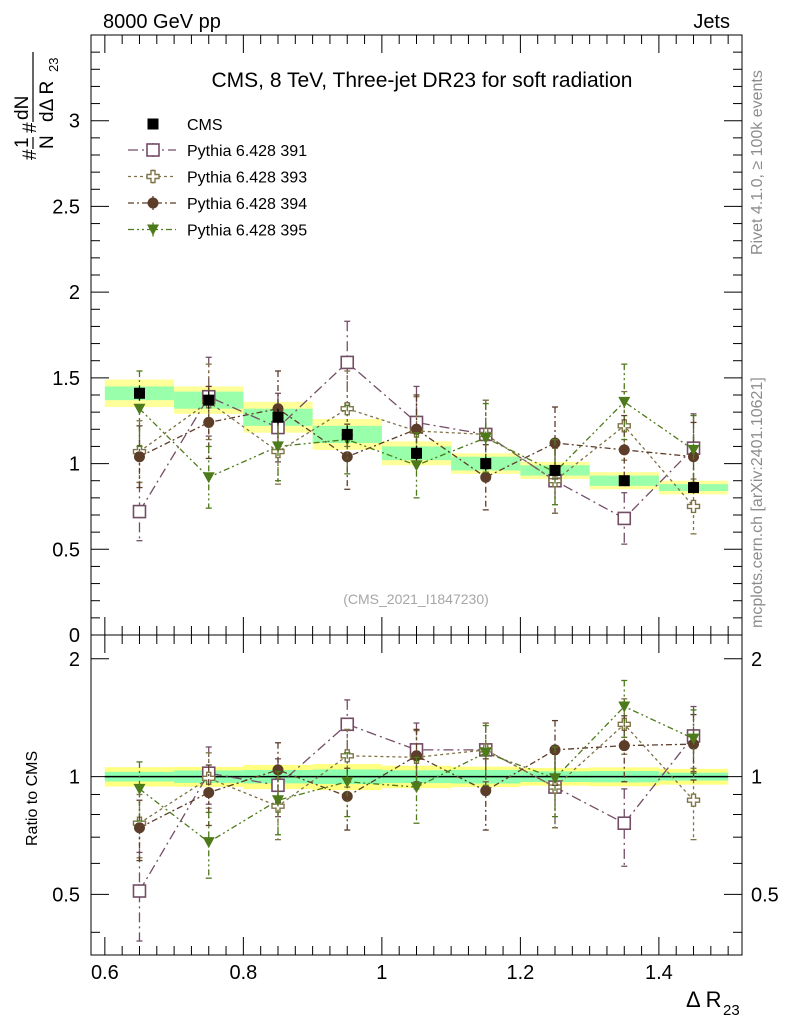  Describe the element at coordinates (416, 599) in the screenshot. I see `analysis-id-label: (CMS_2021_I1847230)` at that location.